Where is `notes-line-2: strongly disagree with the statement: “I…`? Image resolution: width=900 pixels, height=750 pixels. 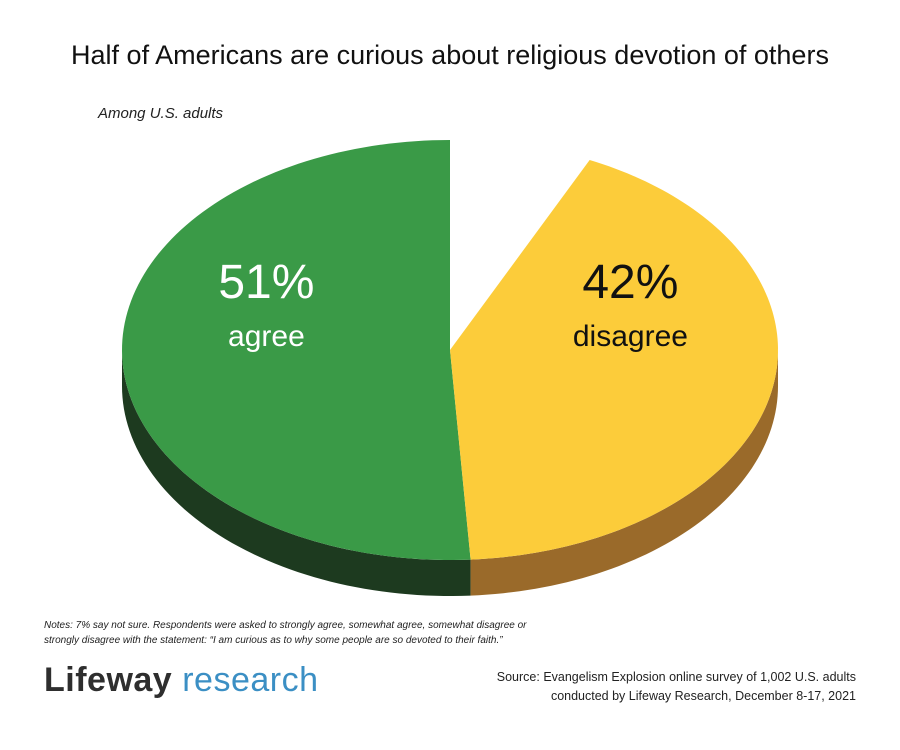
notes-line-2: strongly disagree with the statement: “I… is located at coordinates (273, 640).